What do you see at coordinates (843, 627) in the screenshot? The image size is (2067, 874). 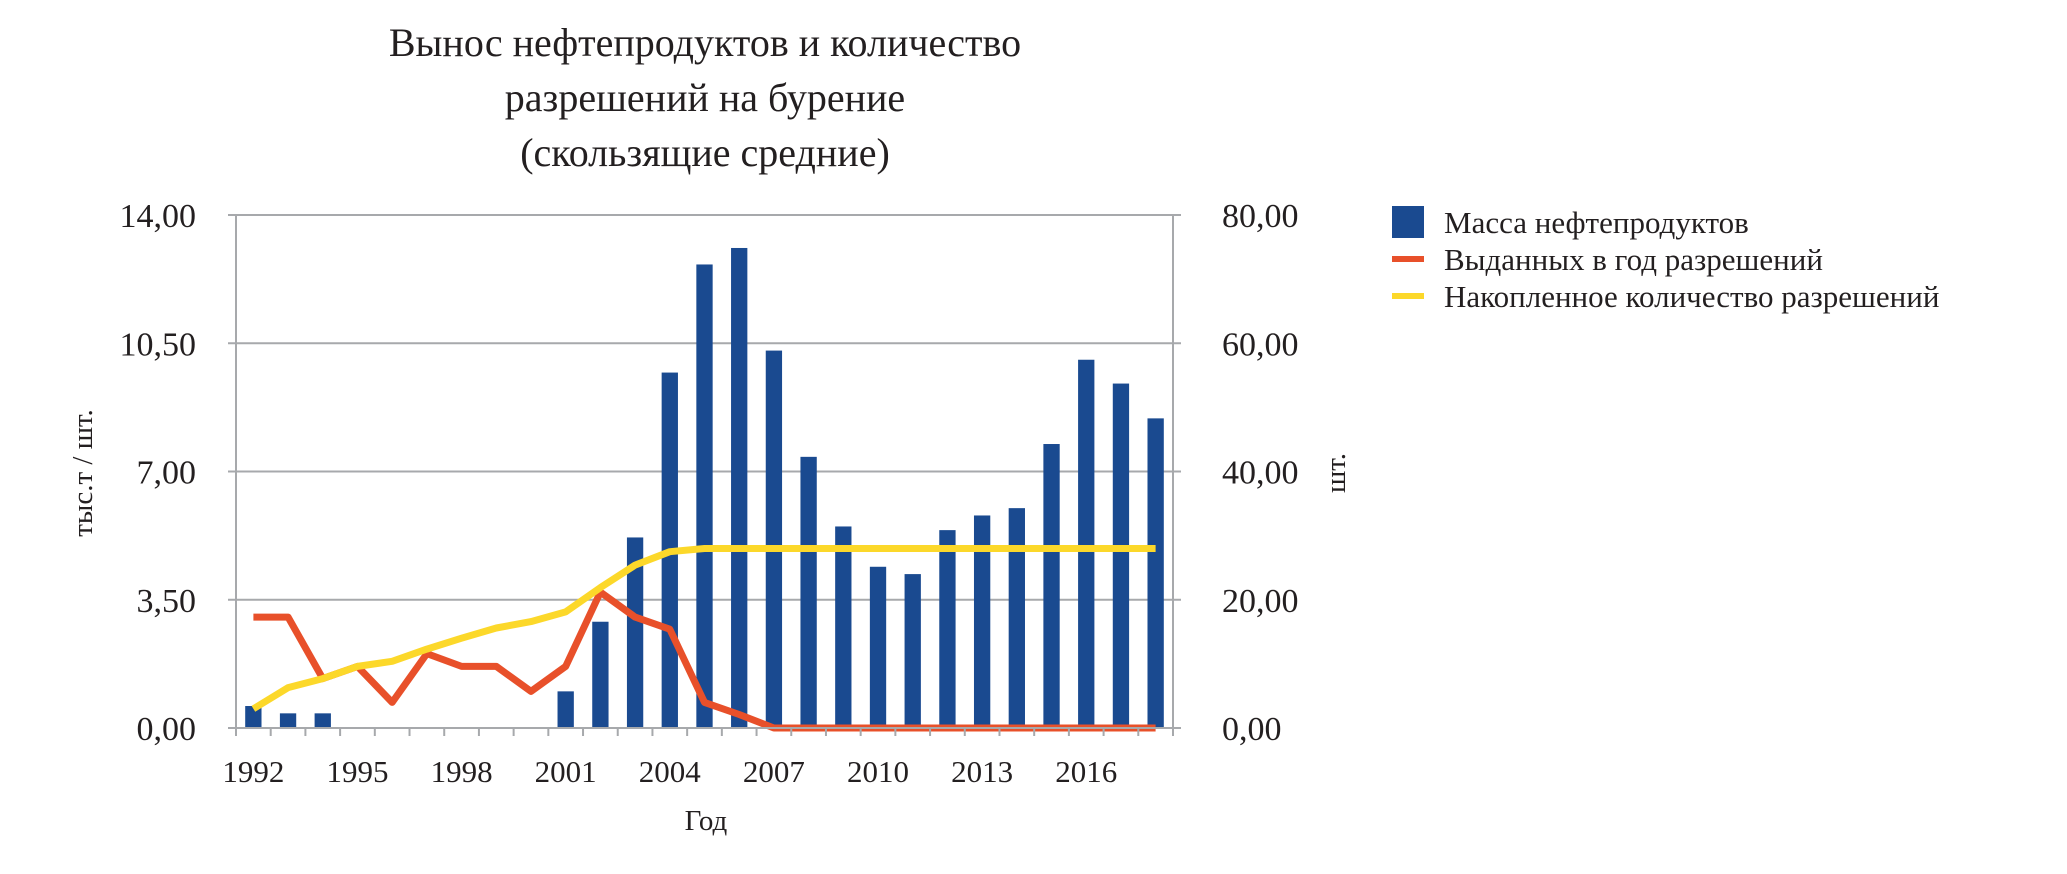 I see `bar-2009` at bounding box center [843, 627].